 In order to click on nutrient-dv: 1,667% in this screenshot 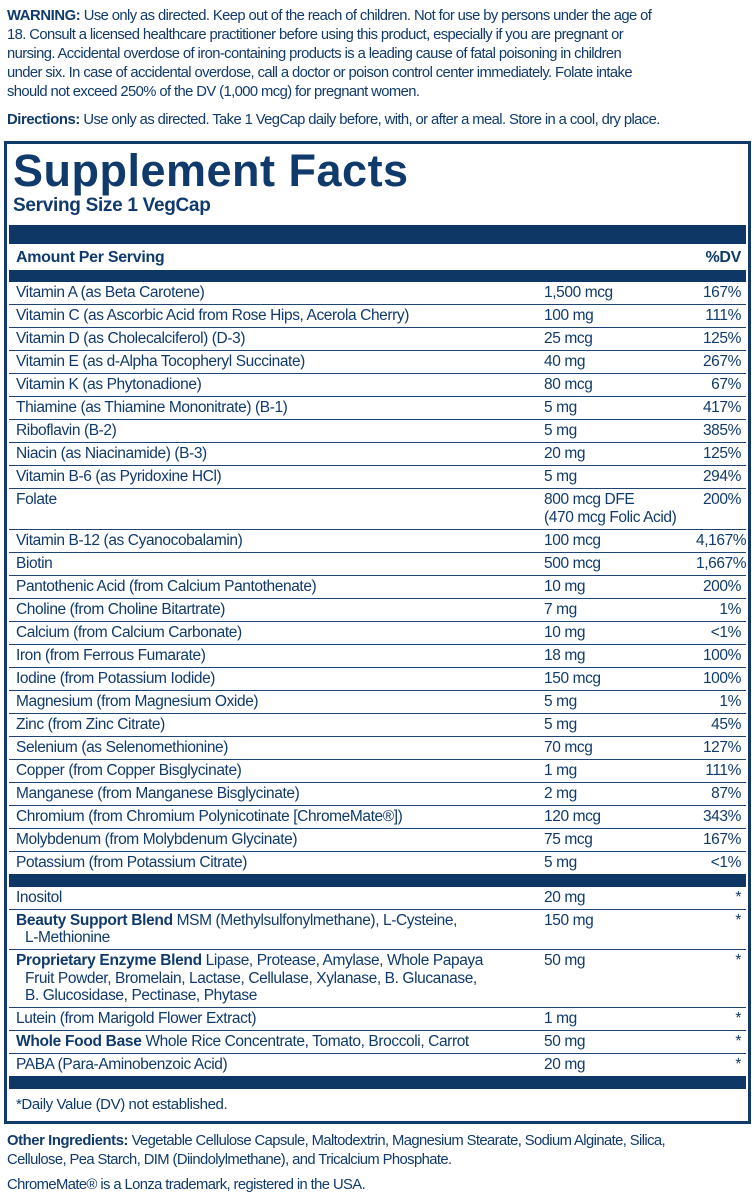, I will do `click(721, 563)`.